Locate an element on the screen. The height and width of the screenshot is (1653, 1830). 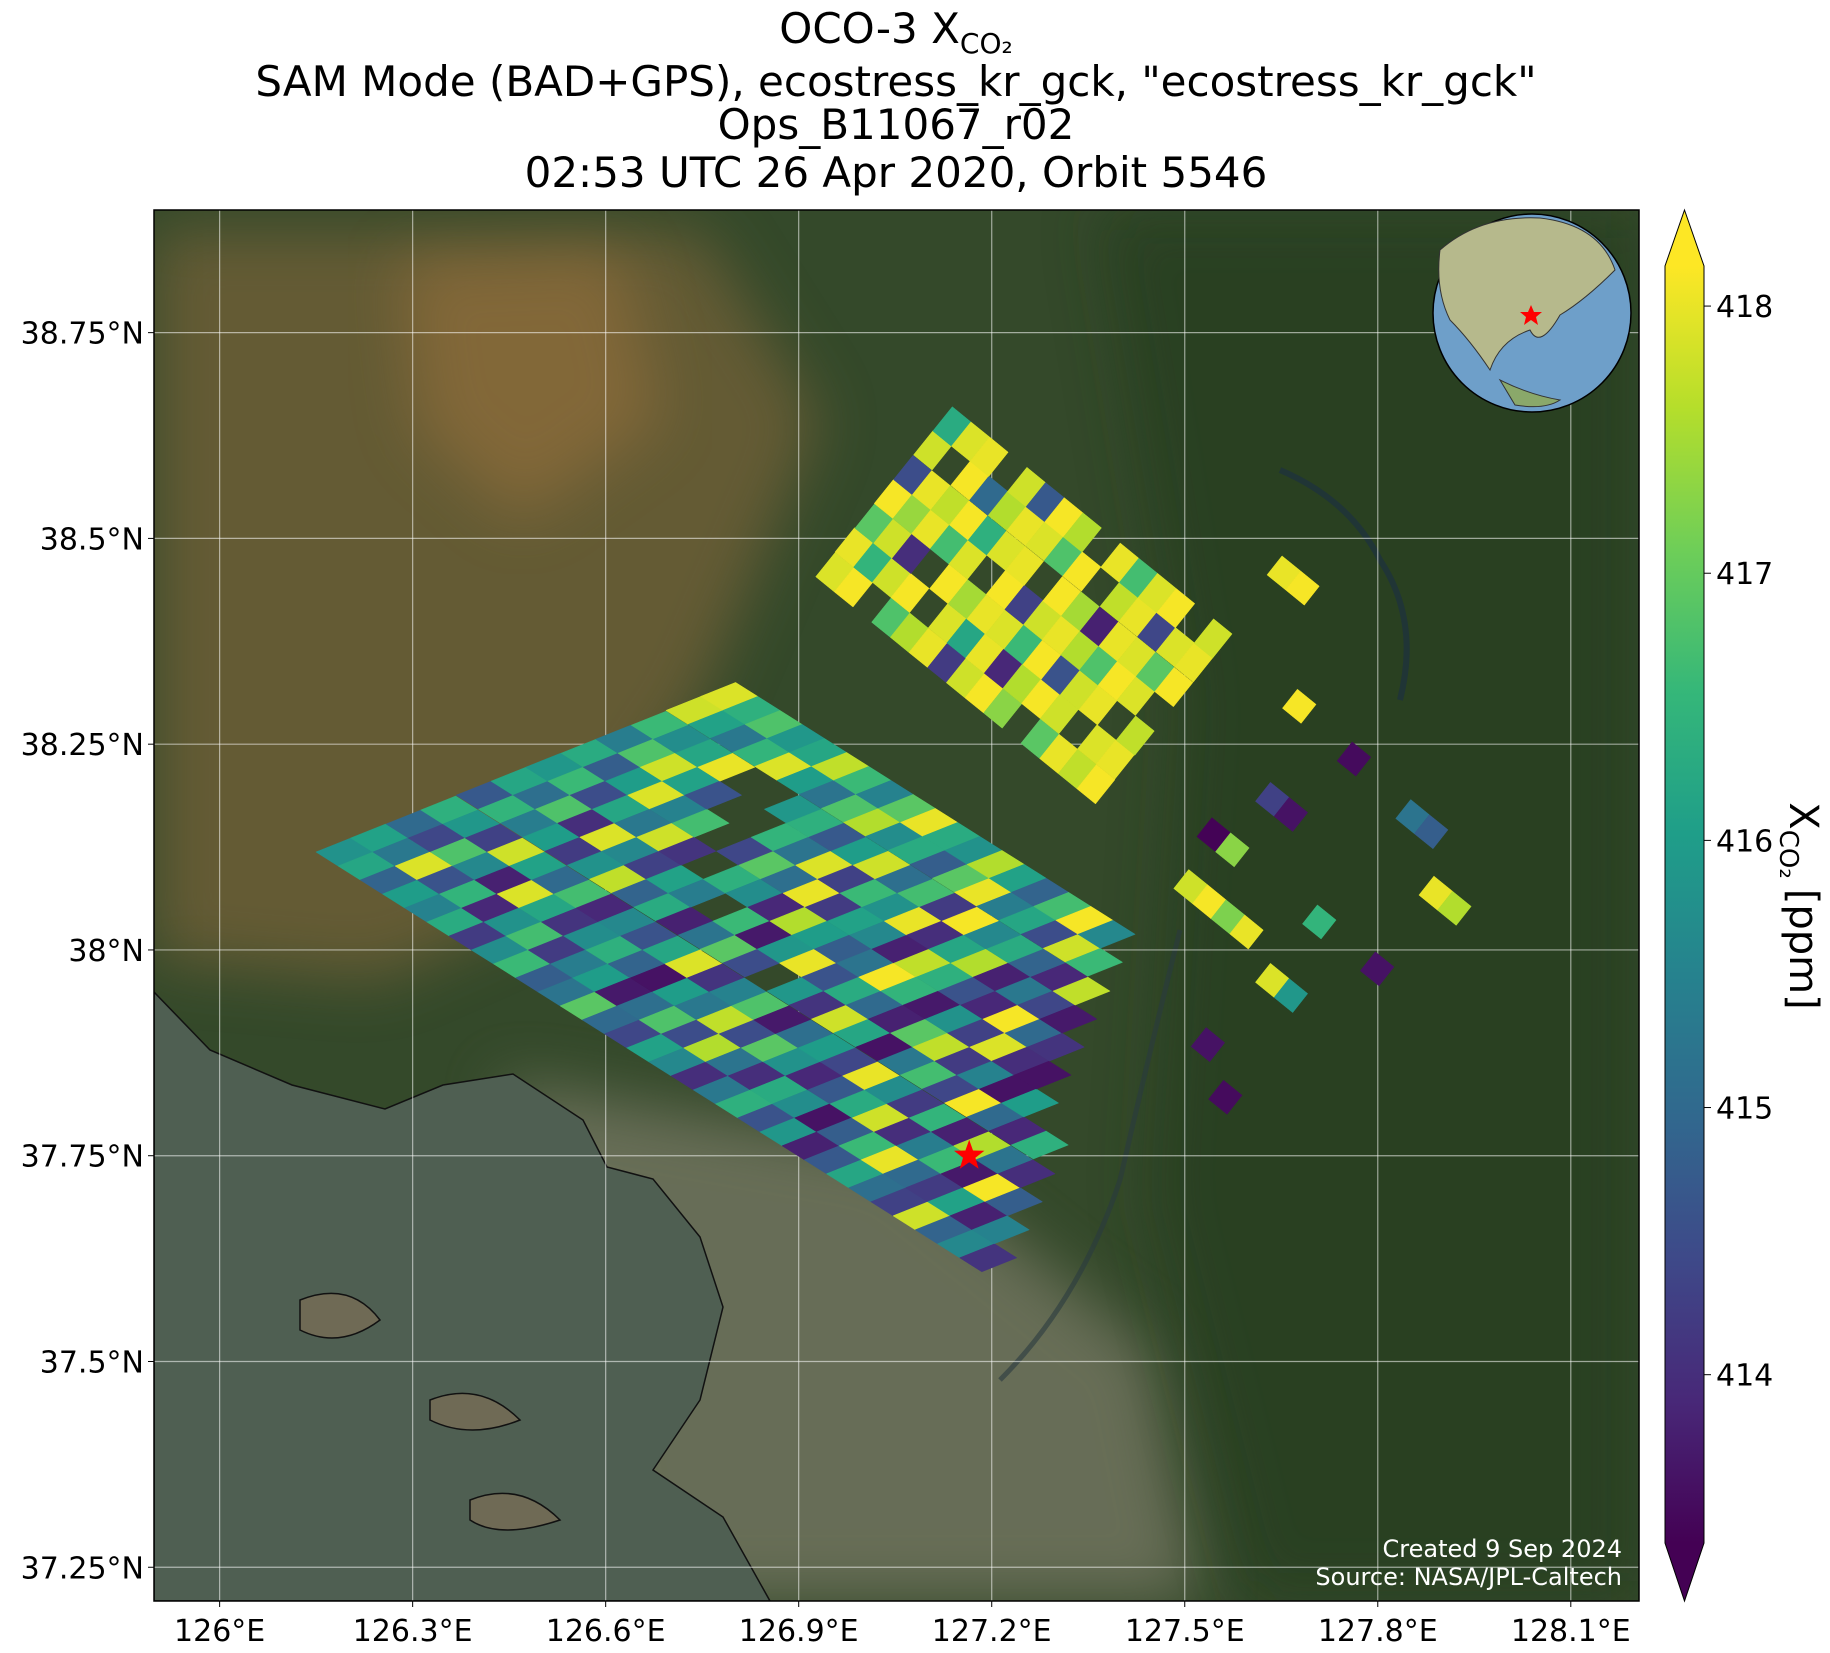
colorbar-tick-label: 414 is located at coordinates (1744, 1376).